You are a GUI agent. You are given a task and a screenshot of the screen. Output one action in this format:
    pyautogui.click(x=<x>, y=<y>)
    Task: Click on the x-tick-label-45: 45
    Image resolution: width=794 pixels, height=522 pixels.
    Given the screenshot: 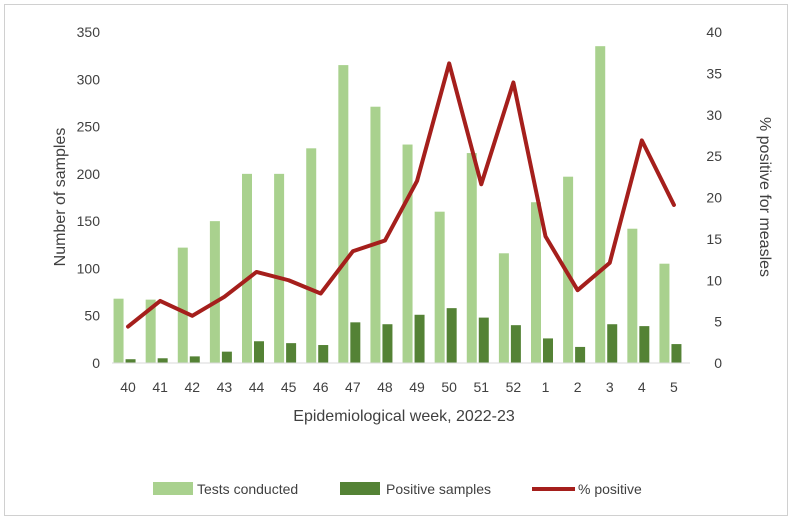 What is the action you would take?
    pyautogui.click(x=289, y=387)
    